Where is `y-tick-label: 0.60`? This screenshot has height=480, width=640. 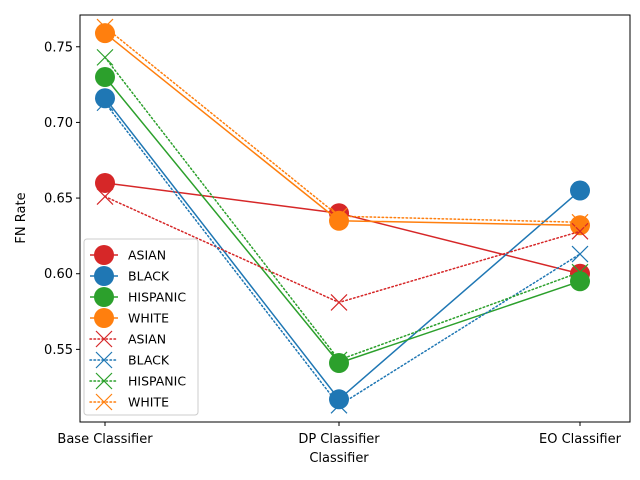
y-tick-label: 0.60 is located at coordinates (58, 274).